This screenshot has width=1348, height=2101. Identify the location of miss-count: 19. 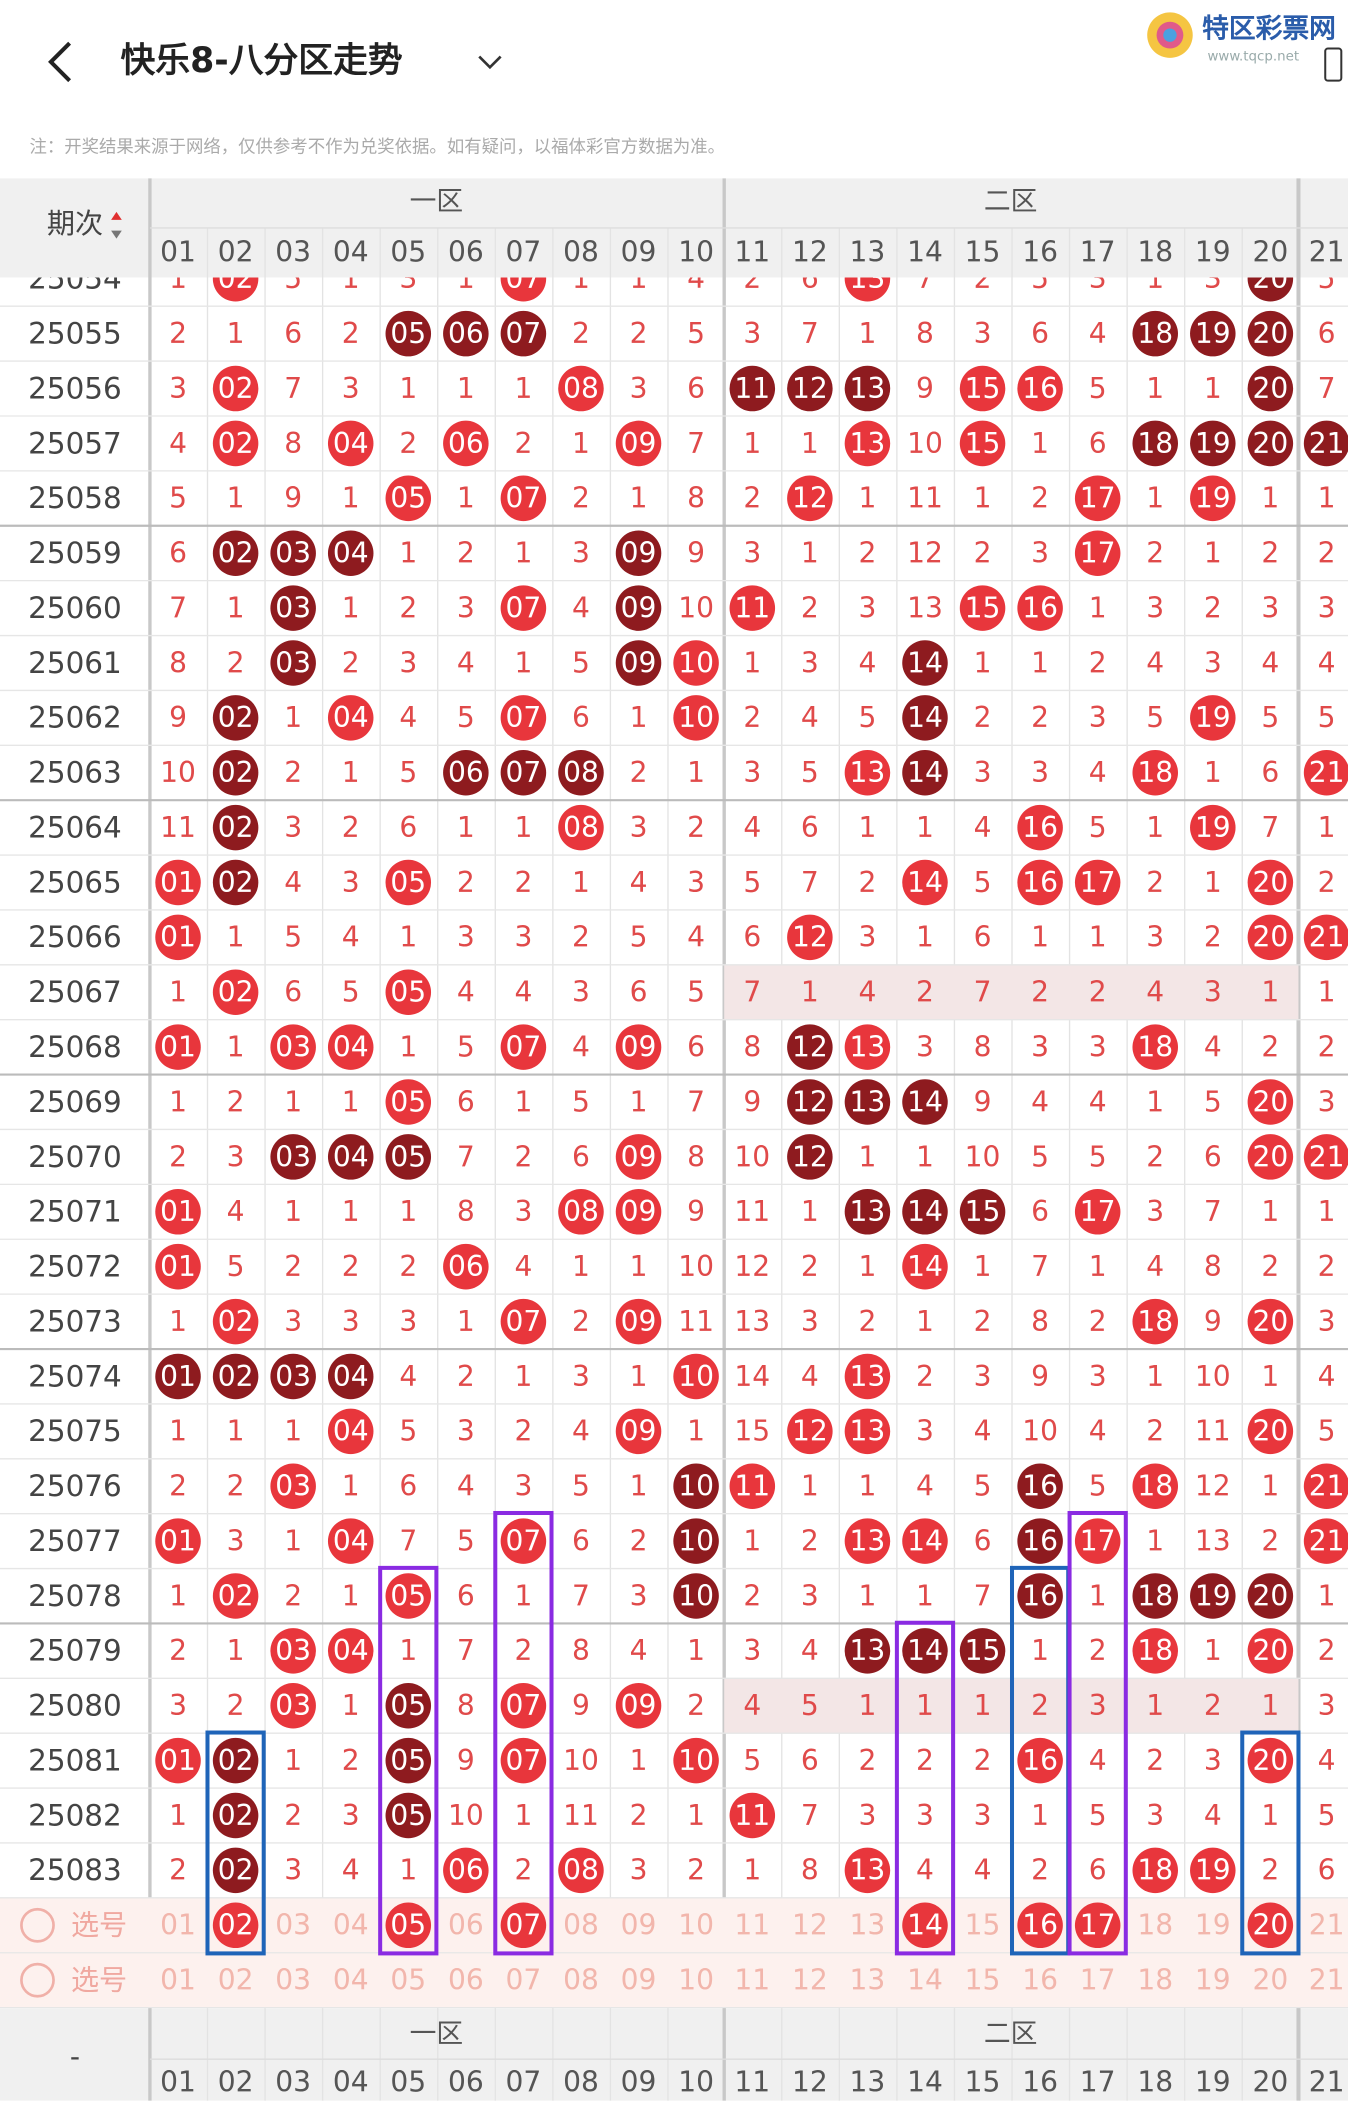
(1213, 1980).